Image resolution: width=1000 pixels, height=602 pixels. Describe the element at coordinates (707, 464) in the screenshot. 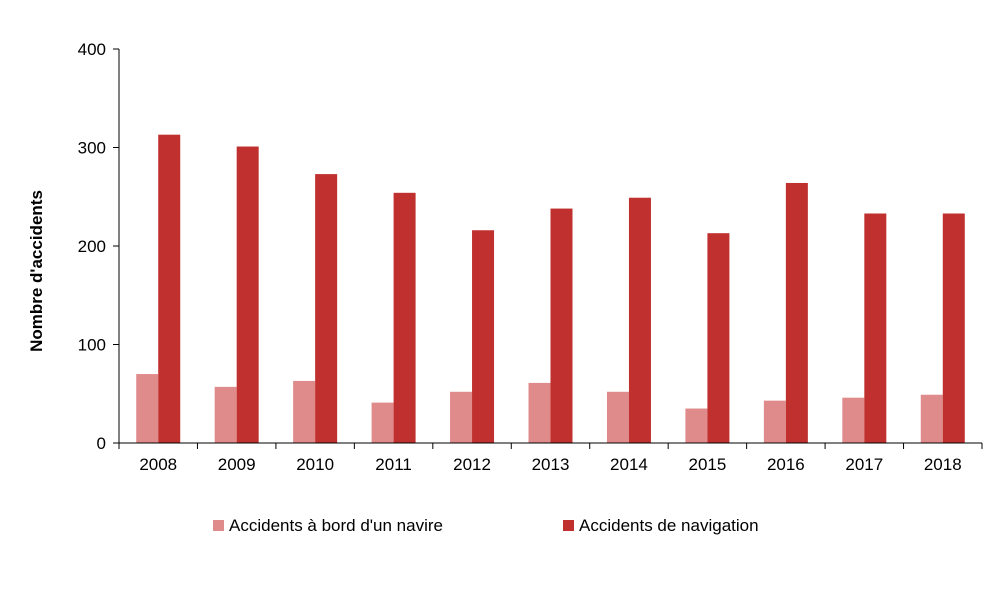

I see `x-tick-label: 2015` at that location.